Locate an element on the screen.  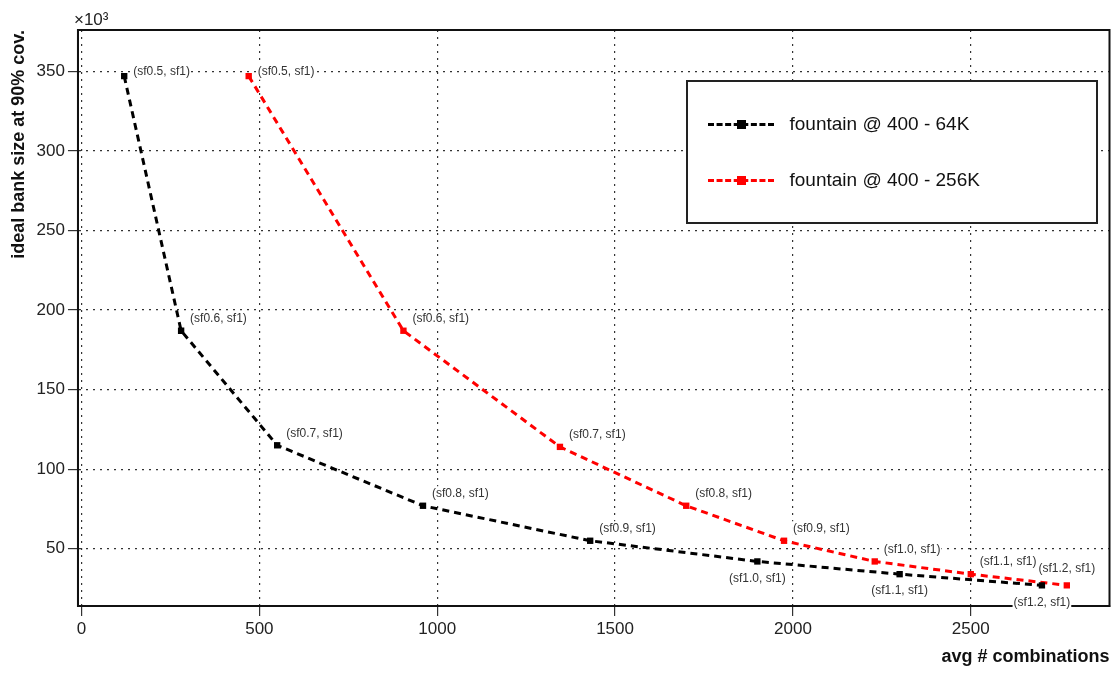
y-tick-label: 200 is located at coordinates (50, 309).